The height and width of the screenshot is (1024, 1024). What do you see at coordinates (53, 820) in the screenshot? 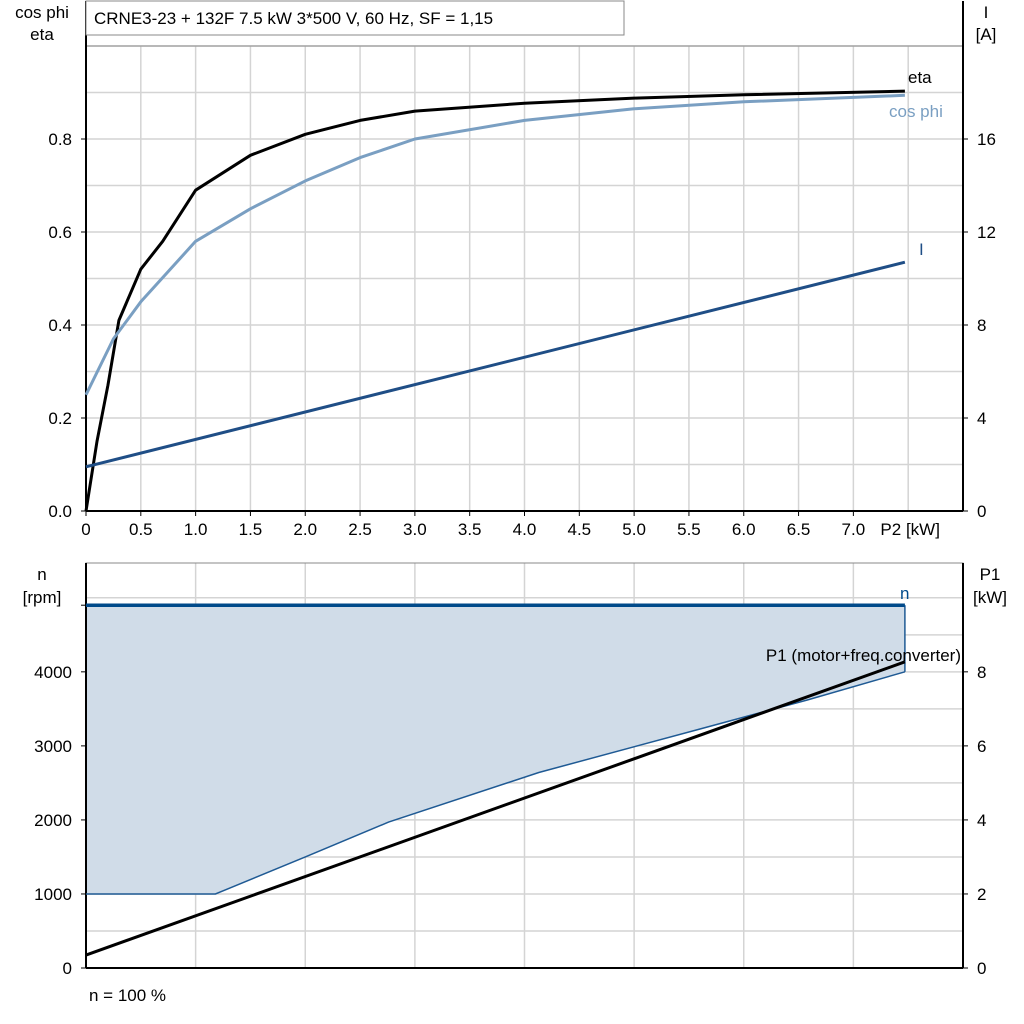
I see `y-tick-label-left: 2000` at bounding box center [53, 820].